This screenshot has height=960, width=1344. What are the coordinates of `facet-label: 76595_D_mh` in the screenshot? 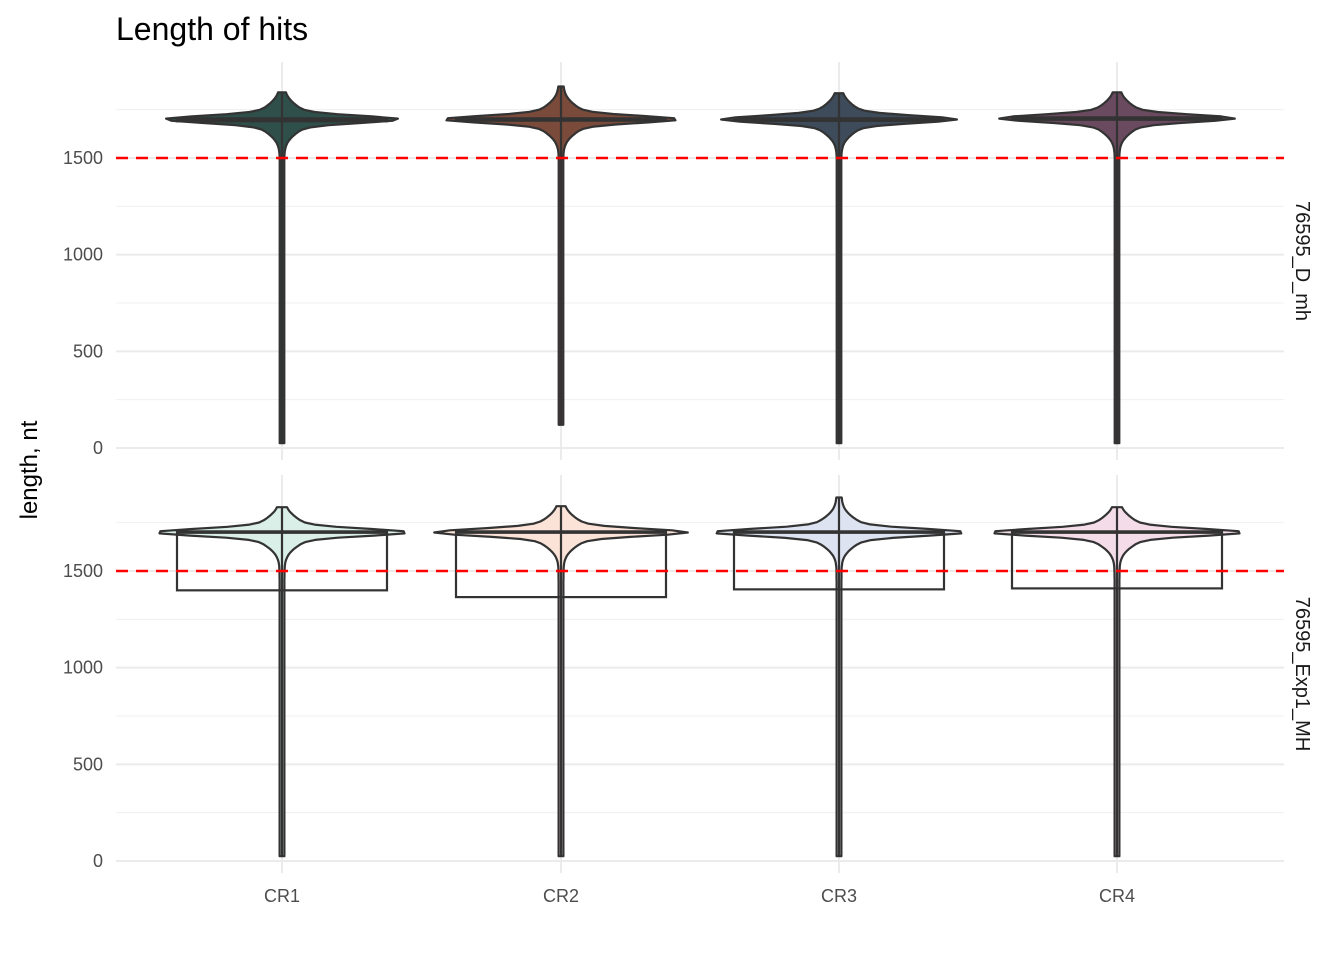 It's located at (1302, 261).